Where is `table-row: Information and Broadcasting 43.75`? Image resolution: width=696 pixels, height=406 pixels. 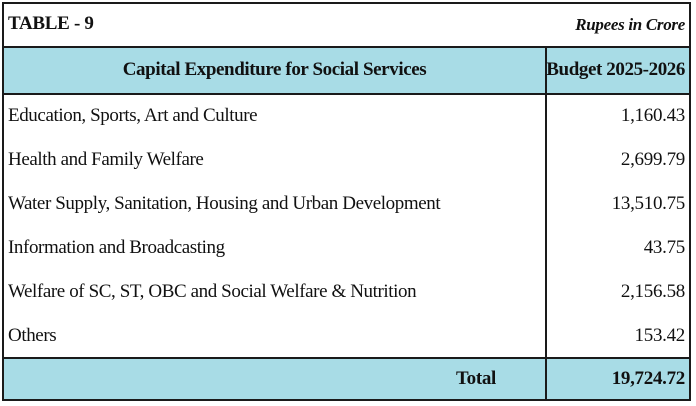
table-row: Information and Broadcasting 43.75 is located at coordinates (346, 249).